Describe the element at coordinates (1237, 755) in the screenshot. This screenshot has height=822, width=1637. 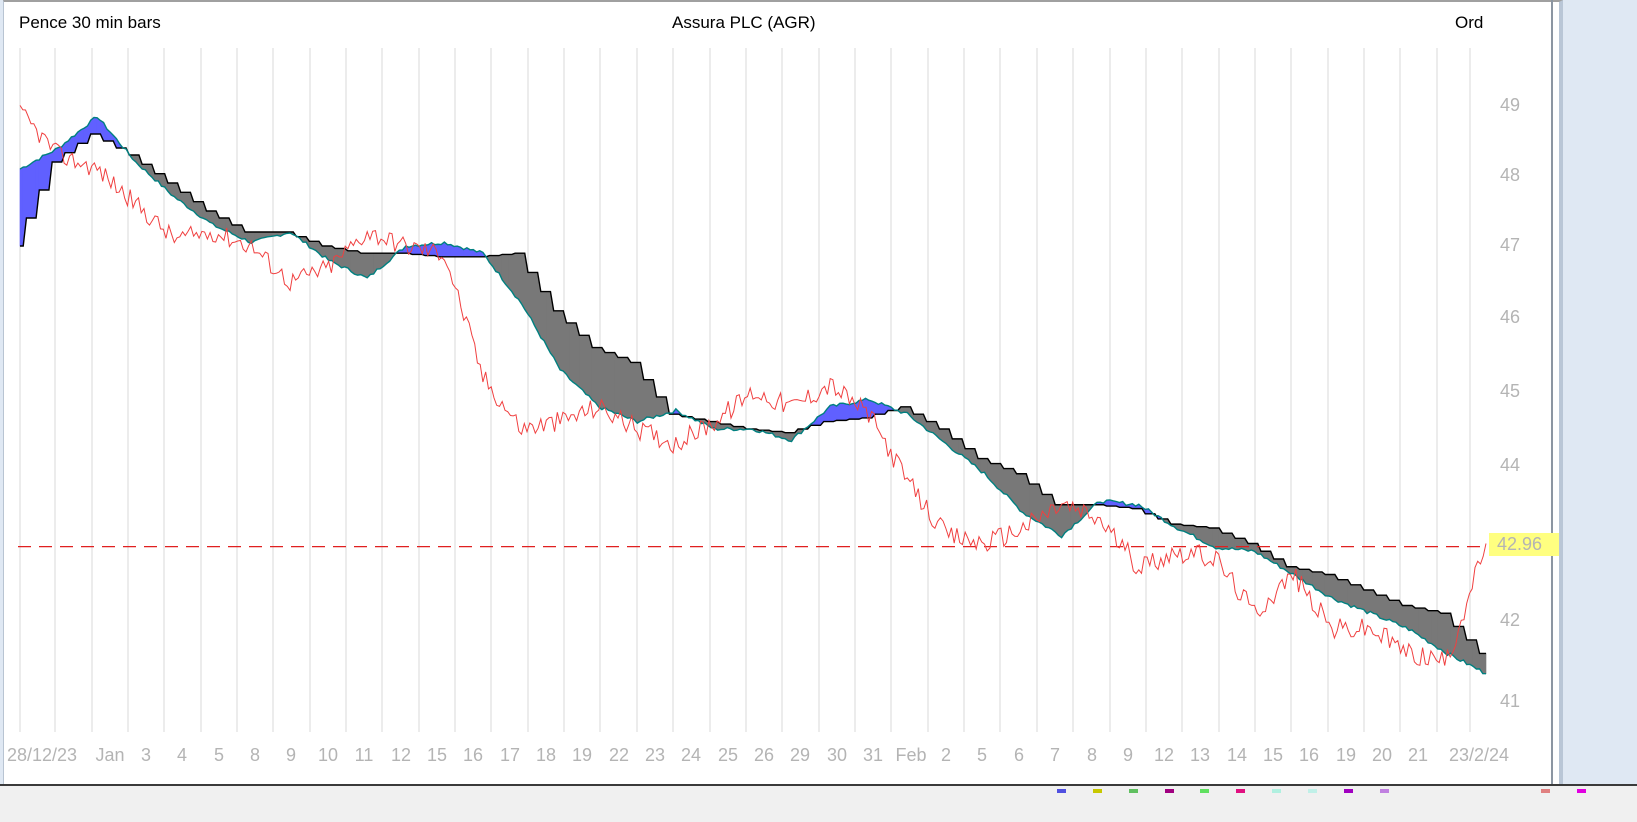
I see `x-tick-label: 14` at that location.